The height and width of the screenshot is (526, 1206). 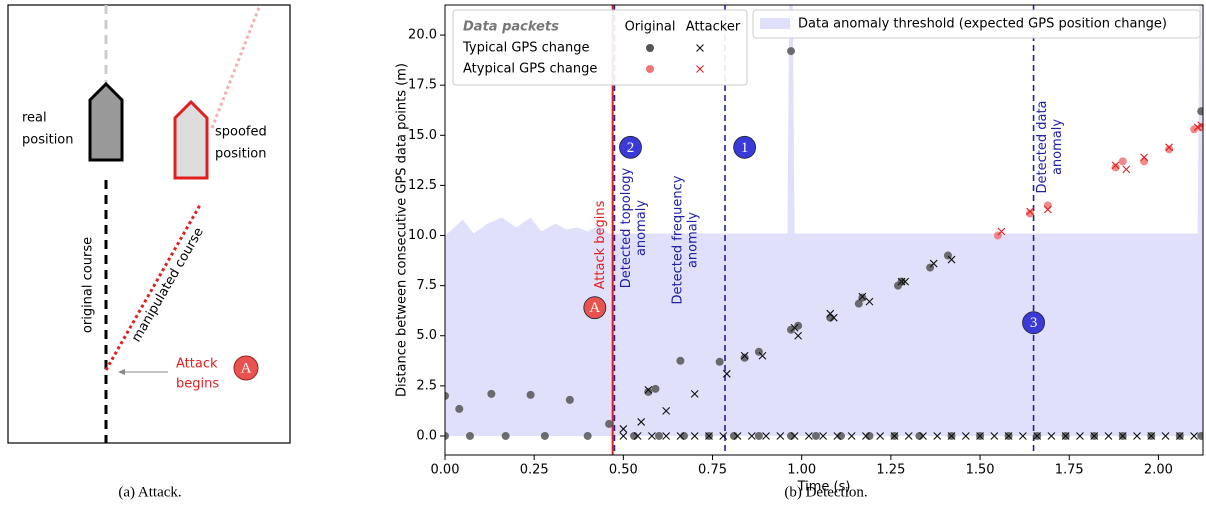 I want to click on x-tick-label: 2.00, so click(x=1158, y=470).